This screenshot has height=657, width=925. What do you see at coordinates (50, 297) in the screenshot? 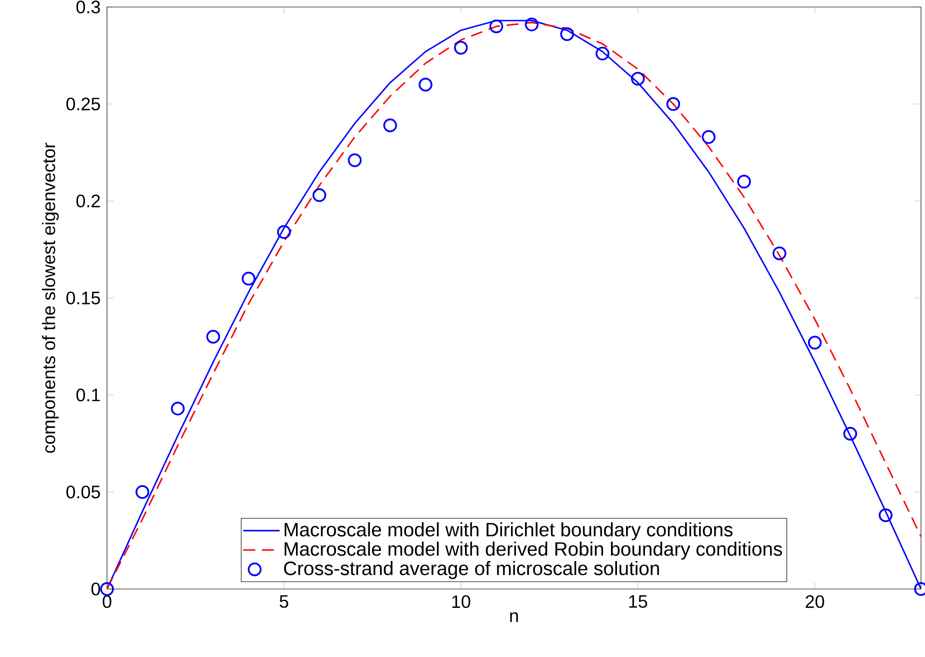
I see `y-axis-title: components of the slowest eigenvector` at bounding box center [50, 297].